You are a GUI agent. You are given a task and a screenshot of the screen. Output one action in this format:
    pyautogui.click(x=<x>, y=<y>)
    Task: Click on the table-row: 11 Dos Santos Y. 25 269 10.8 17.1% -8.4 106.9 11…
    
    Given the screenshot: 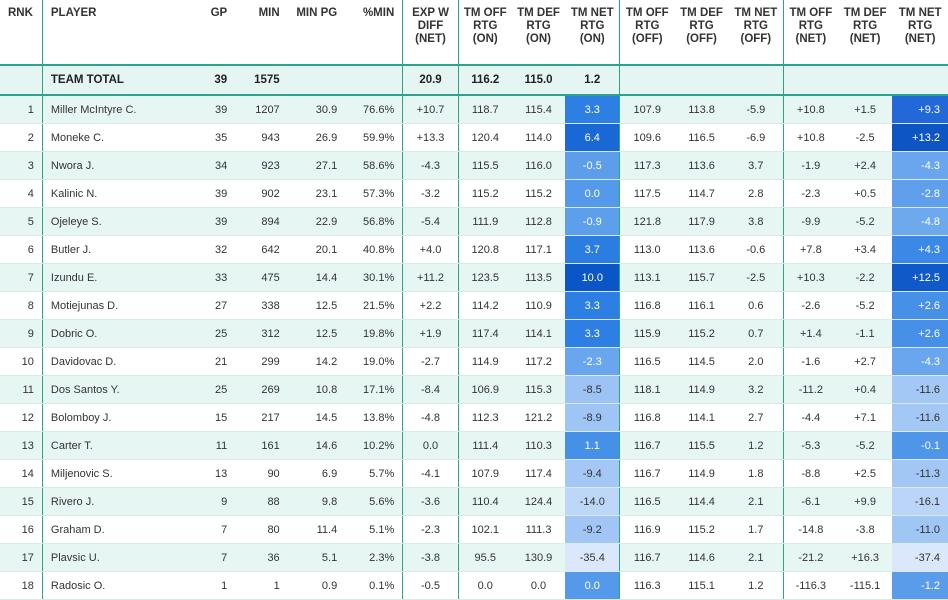 What is the action you would take?
    pyautogui.click(x=474, y=389)
    